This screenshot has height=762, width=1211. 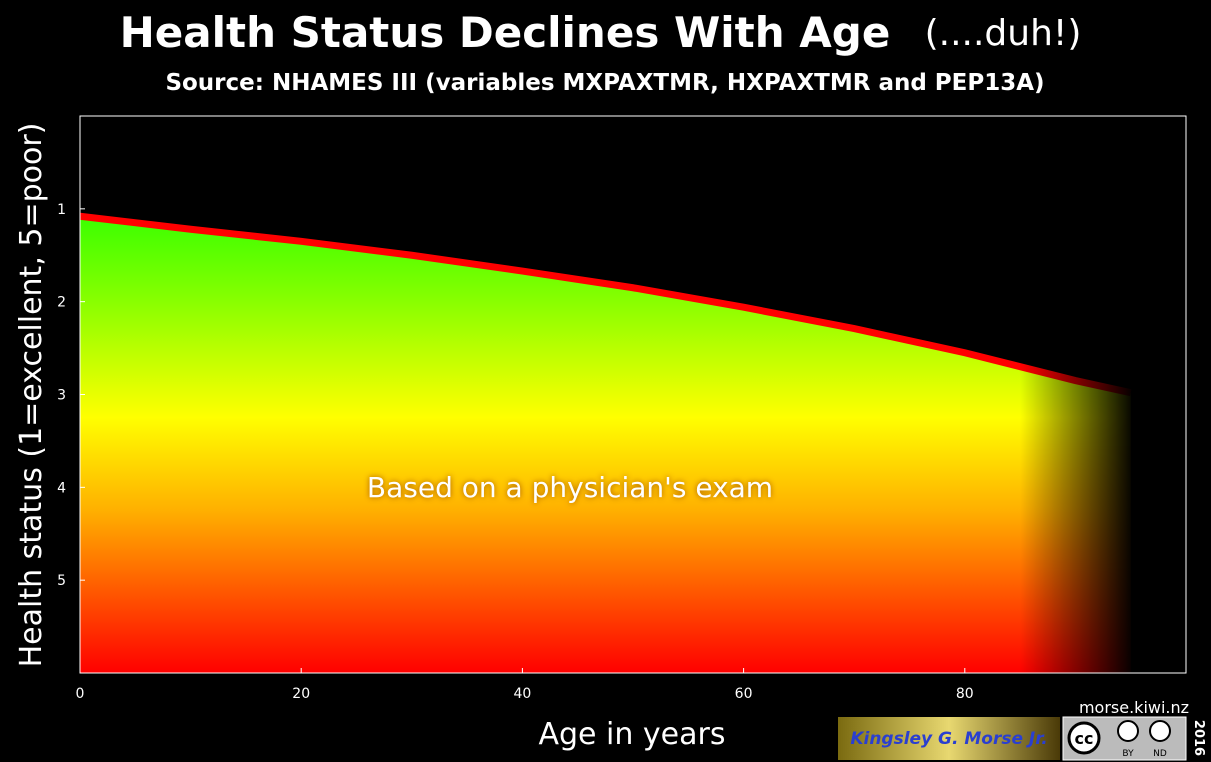 I want to click on x-axis-label: Age in years, so click(x=631, y=734).